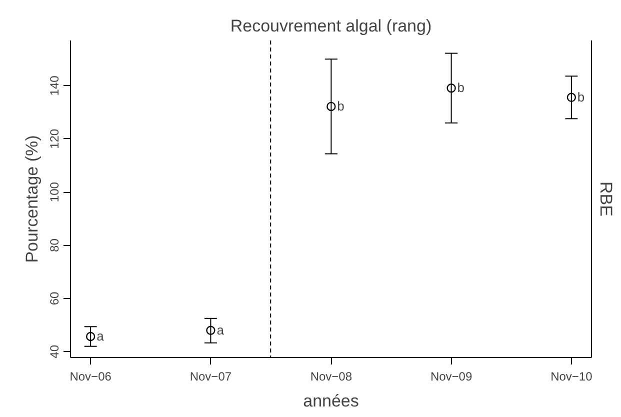 The image size is (621, 417). Describe the element at coordinates (55, 245) in the screenshot. I see `y-tick-label: 80` at that location.